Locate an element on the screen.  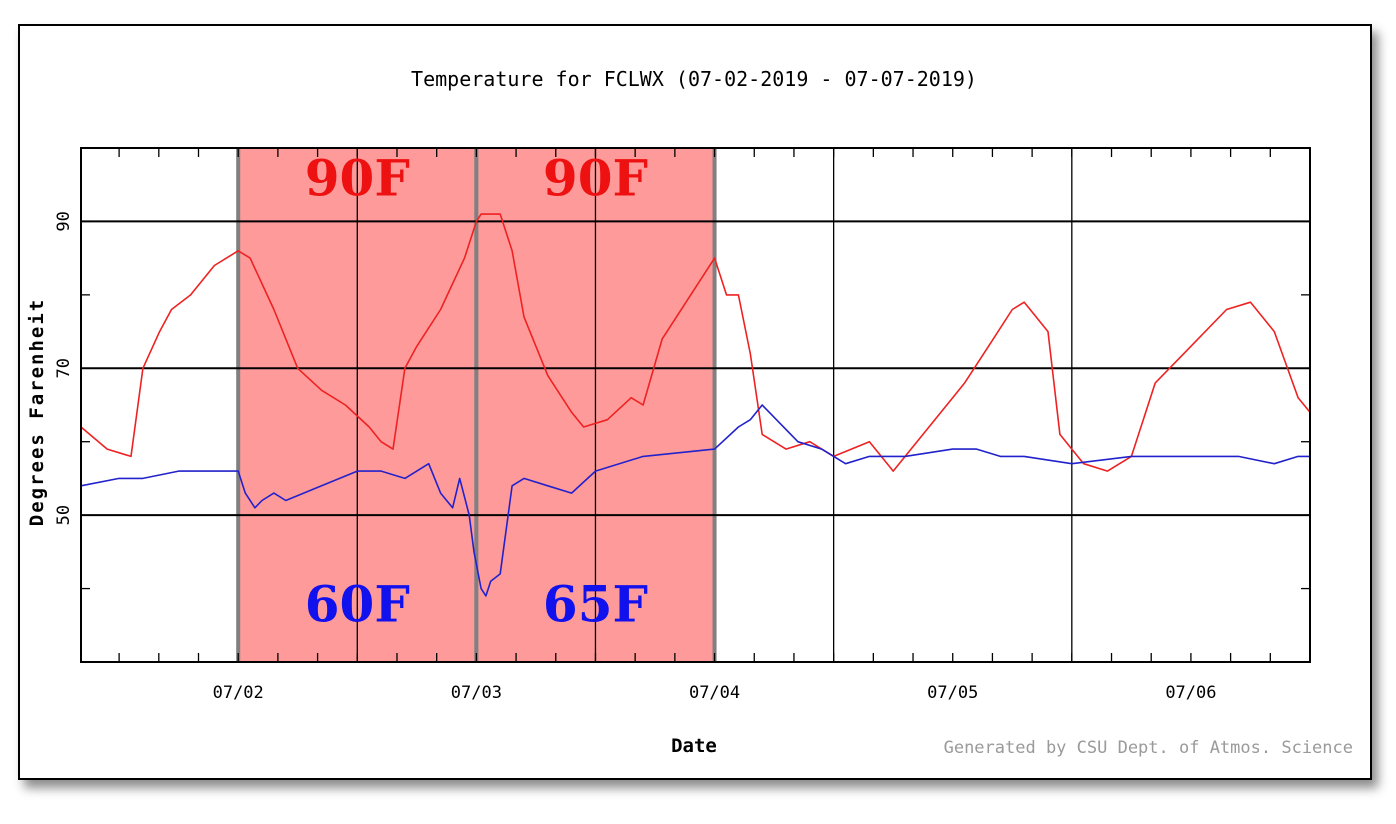
y-axis-label: Degrees Farenheit is located at coordinates (37, 412).